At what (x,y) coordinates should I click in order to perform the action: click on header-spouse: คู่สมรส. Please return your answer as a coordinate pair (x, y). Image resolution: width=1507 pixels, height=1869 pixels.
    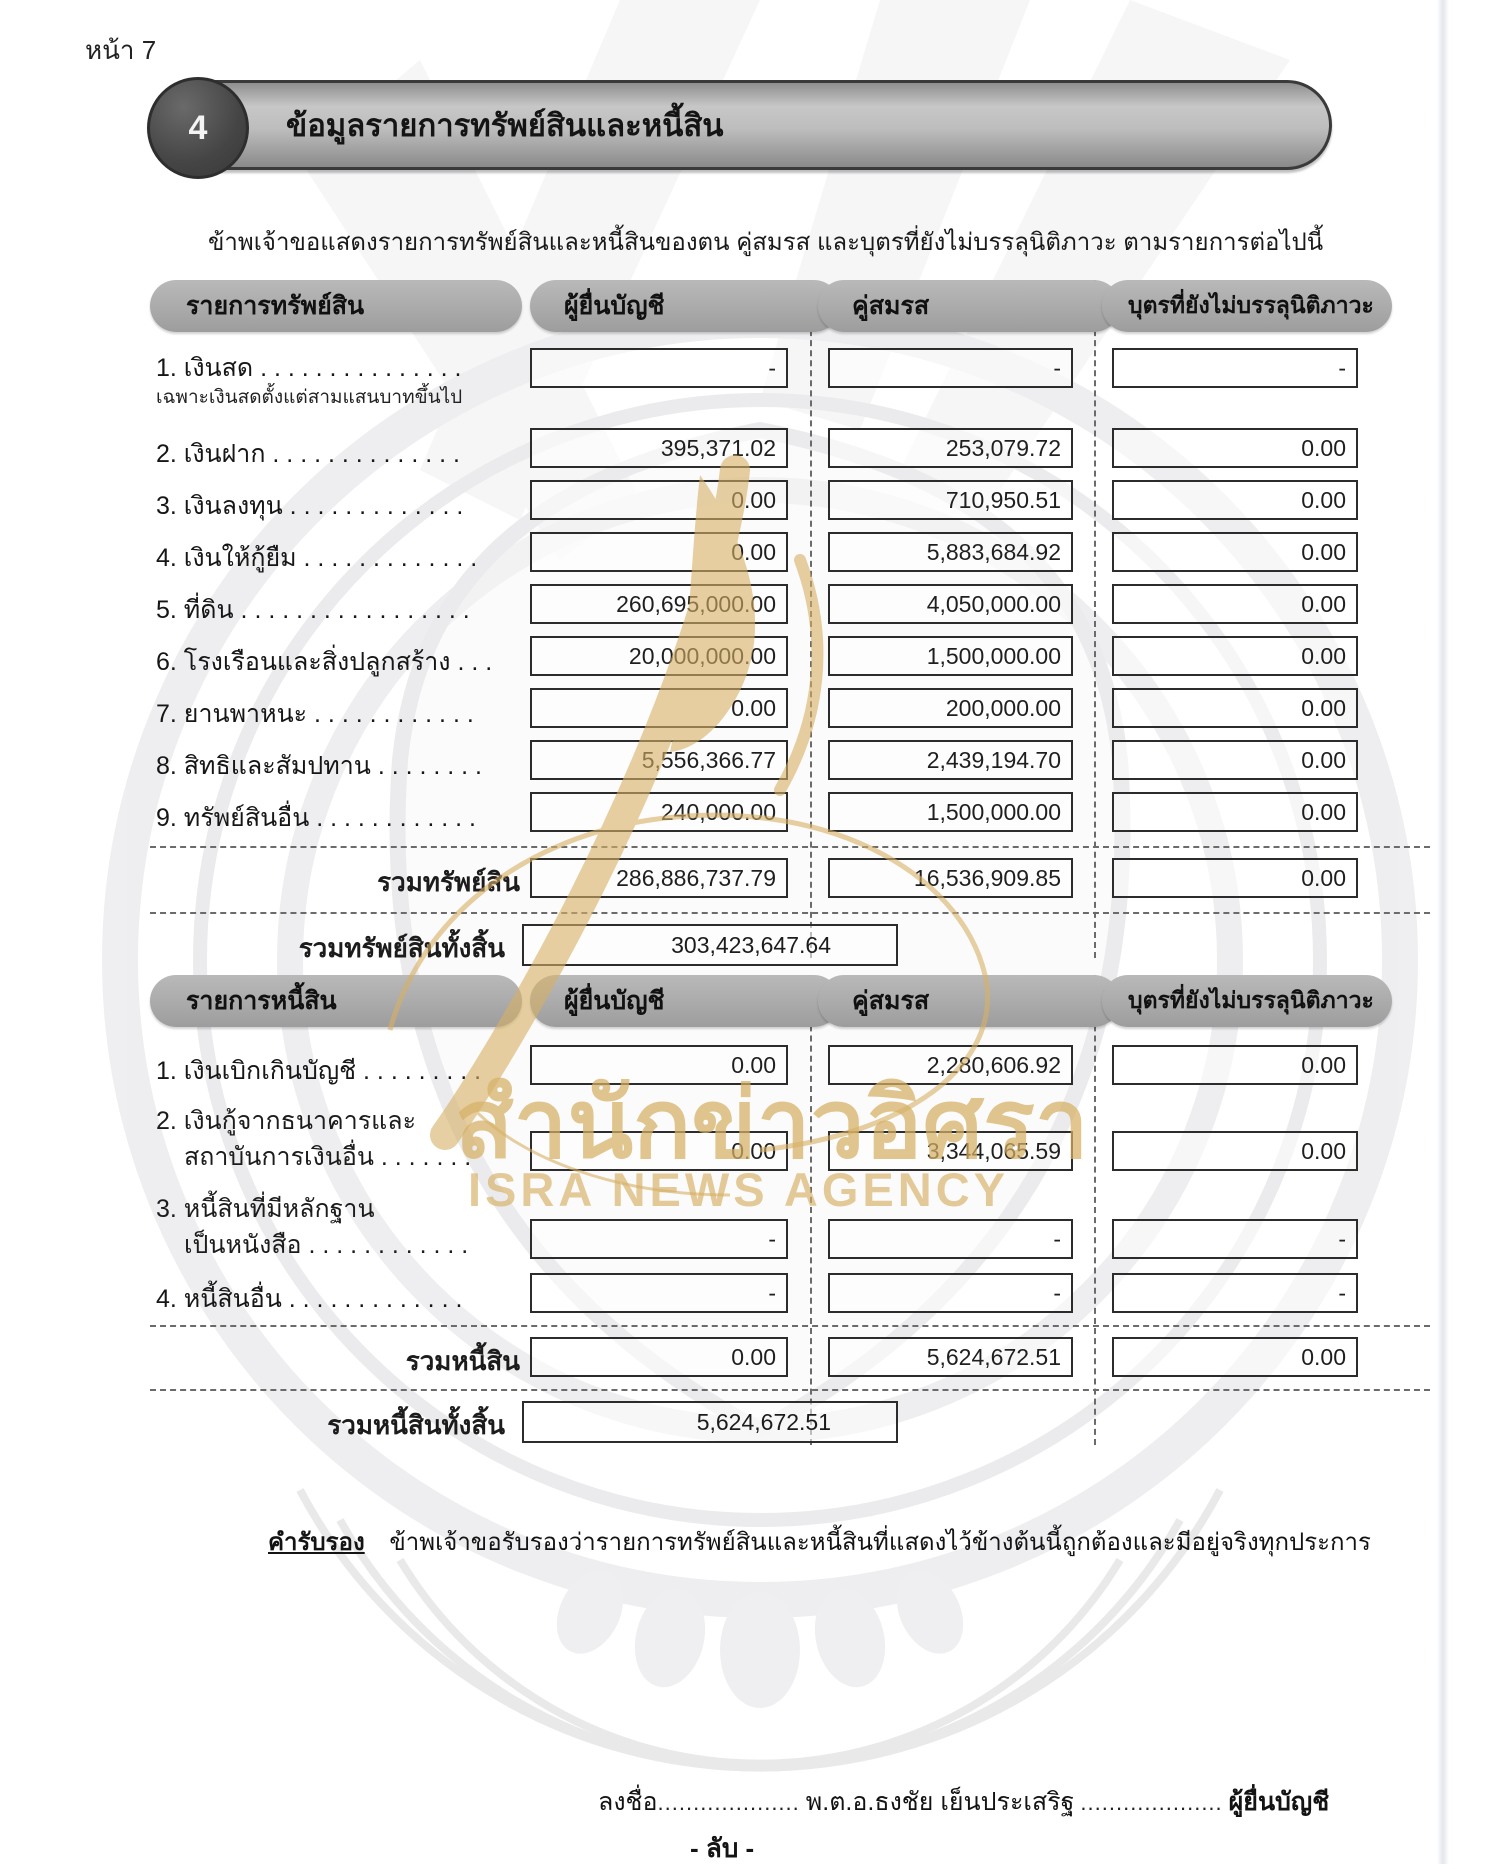
    Looking at the image, I should click on (969, 1001).